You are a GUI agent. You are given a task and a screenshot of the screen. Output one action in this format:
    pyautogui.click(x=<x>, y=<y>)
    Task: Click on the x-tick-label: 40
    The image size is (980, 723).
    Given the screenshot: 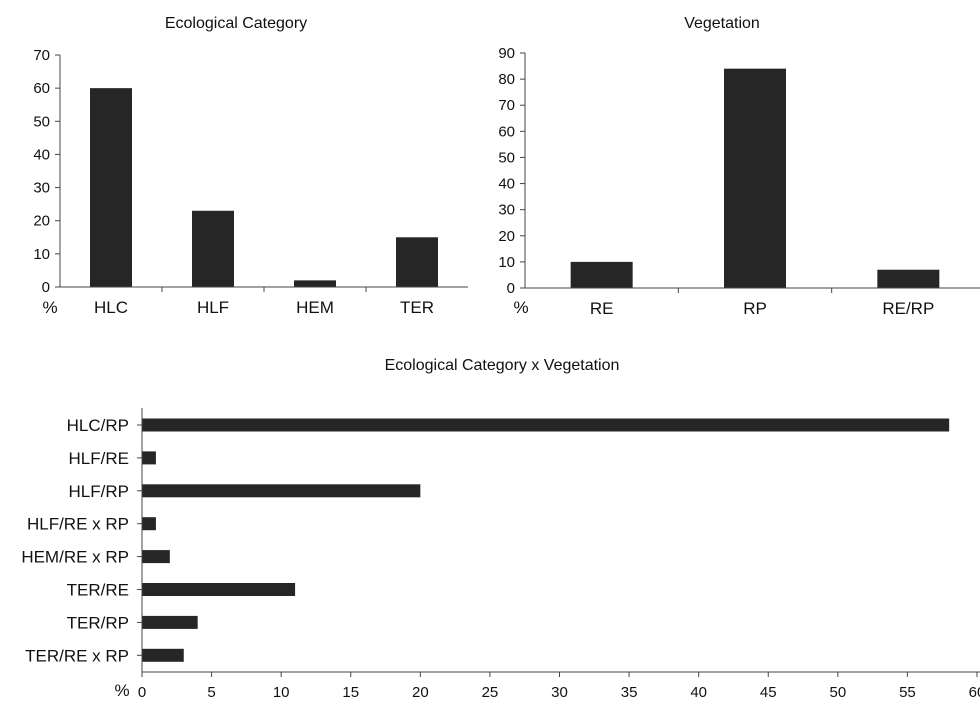 What is the action you would take?
    pyautogui.click(x=698, y=692)
    